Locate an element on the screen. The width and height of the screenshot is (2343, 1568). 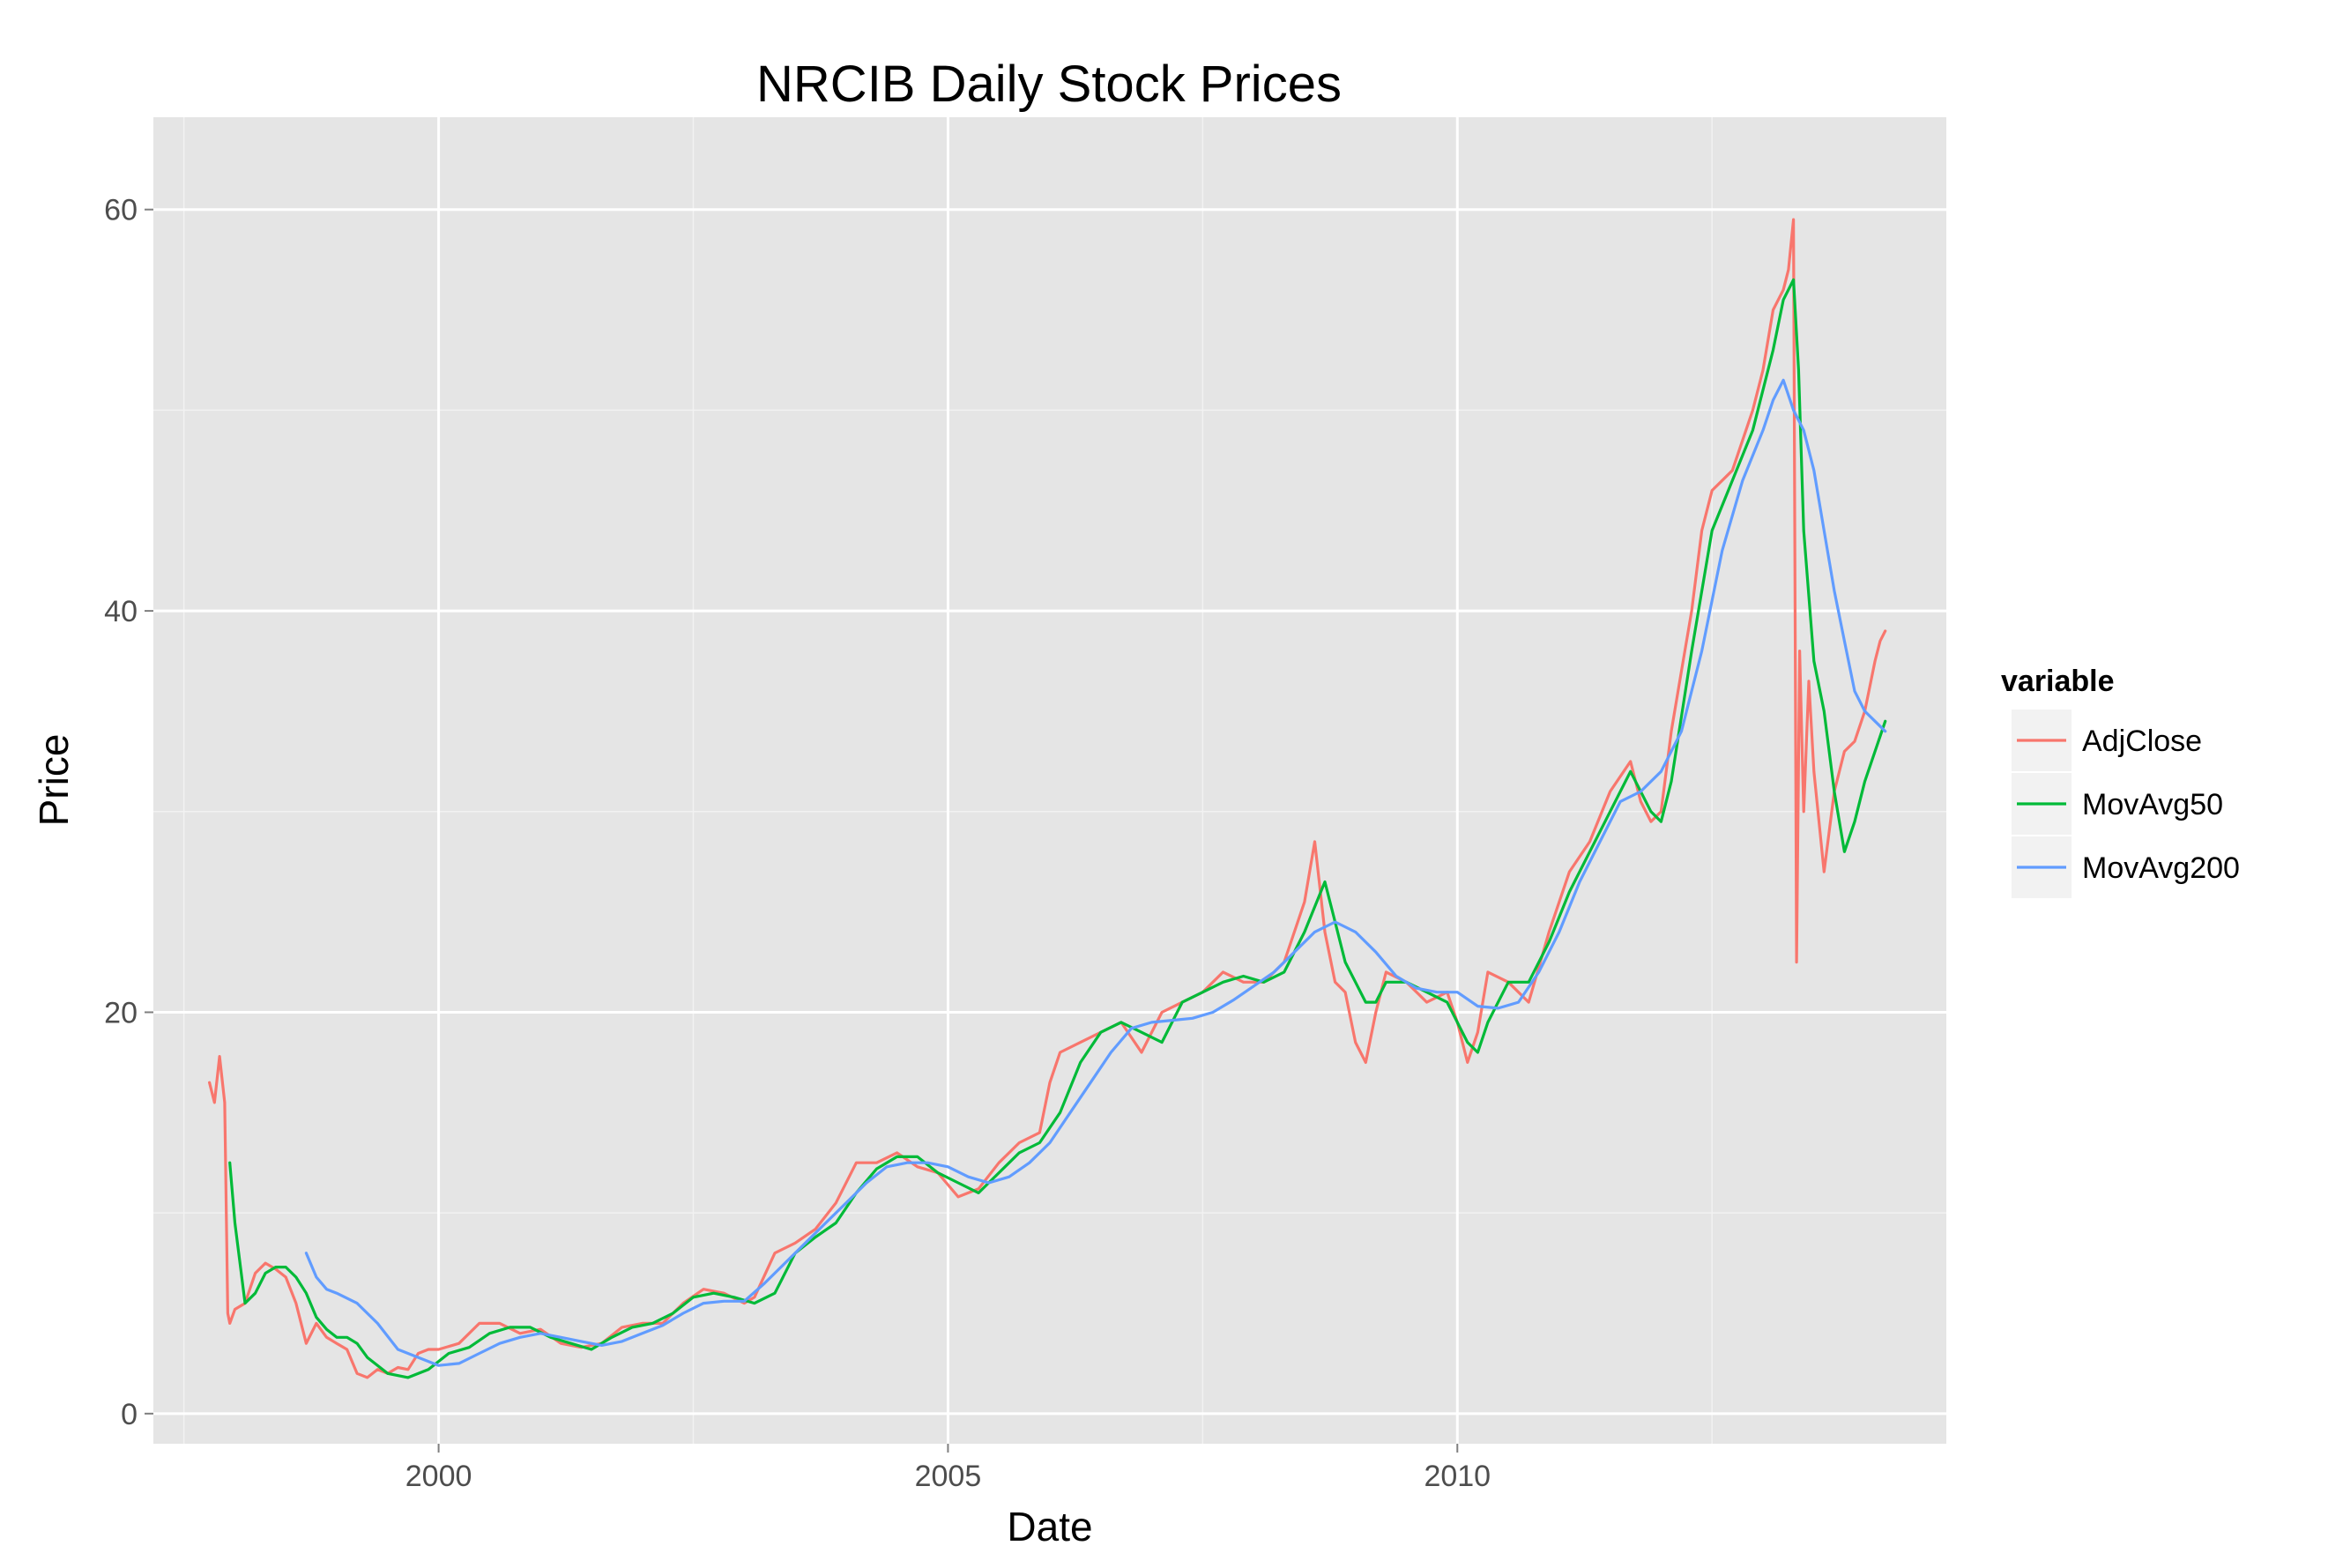
y-tick-label: 0 is located at coordinates (129, 1414).